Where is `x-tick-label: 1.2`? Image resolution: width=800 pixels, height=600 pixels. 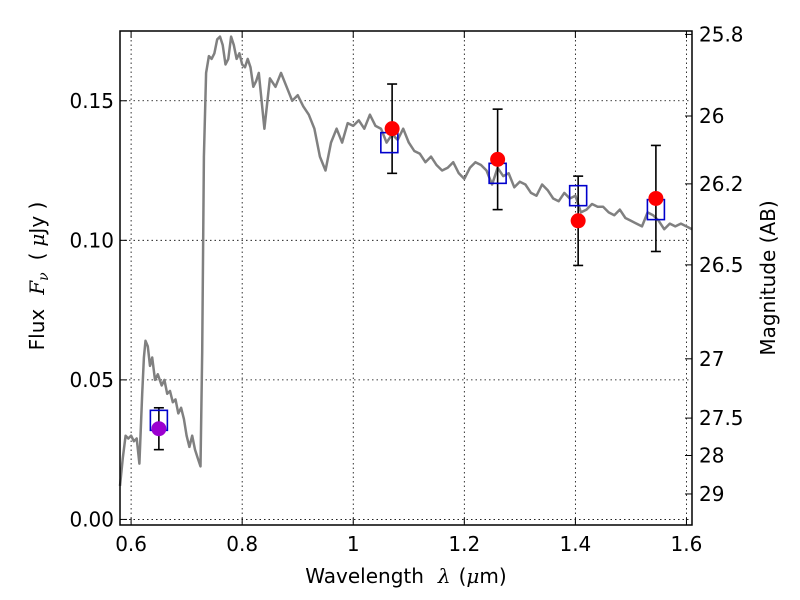 x-tick-label: 1.2 is located at coordinates (464, 544).